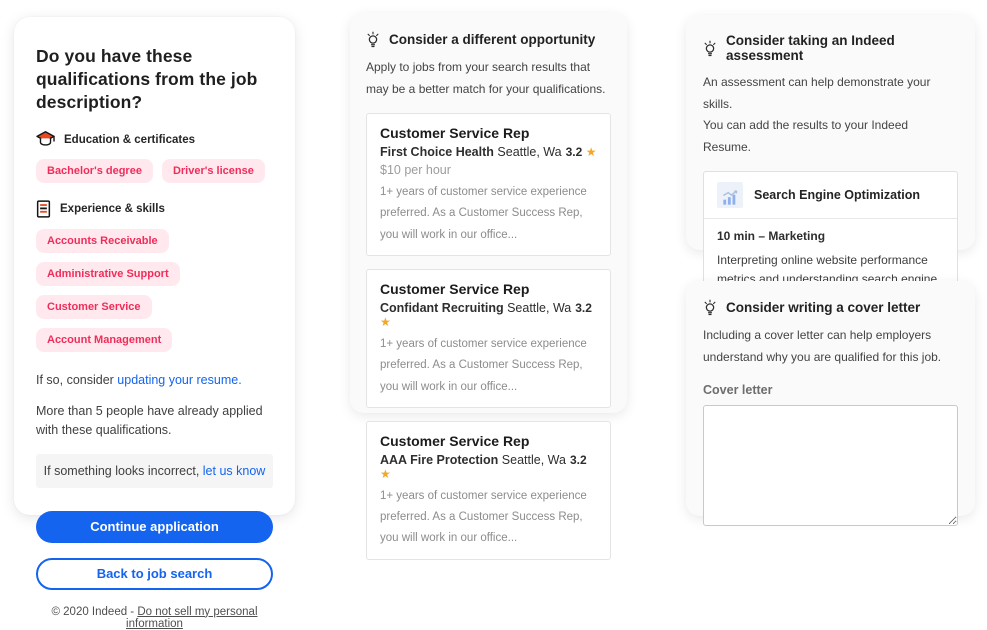 This screenshot has height=630, width=987. Describe the element at coordinates (104, 340) in the screenshot. I see `tag-account-management: Account Management` at that location.